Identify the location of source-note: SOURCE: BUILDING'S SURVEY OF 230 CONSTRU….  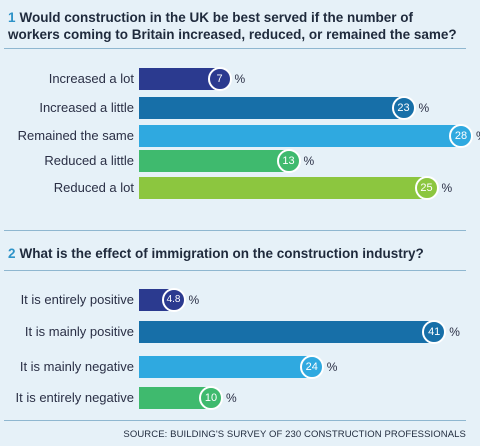
(294, 434).